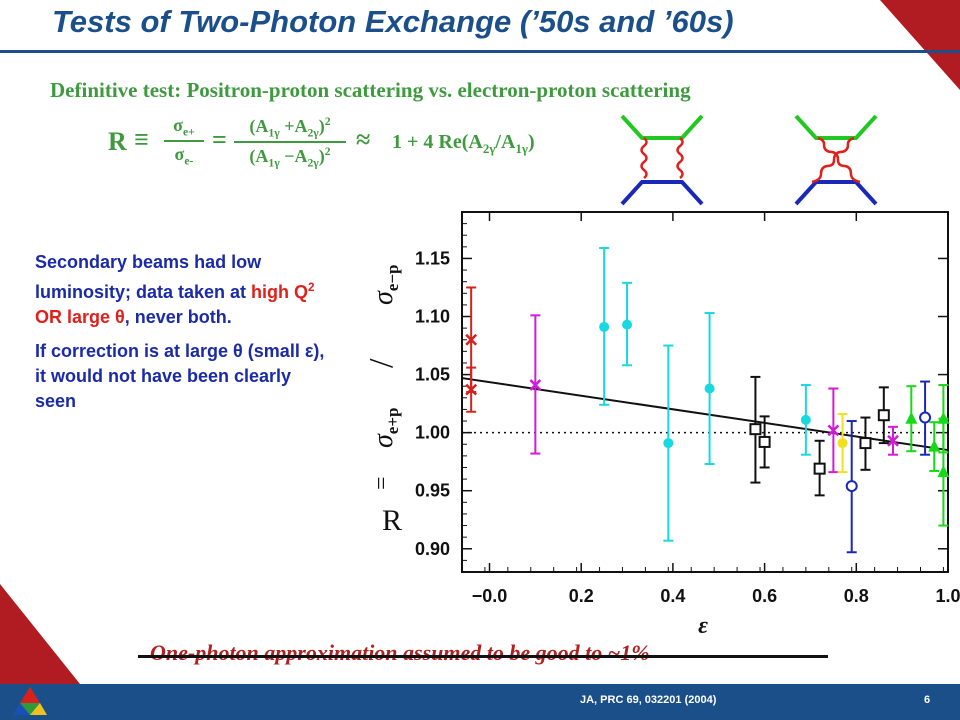 The image size is (960, 720). I want to click on y-tick-label: 0.90, so click(432, 549).